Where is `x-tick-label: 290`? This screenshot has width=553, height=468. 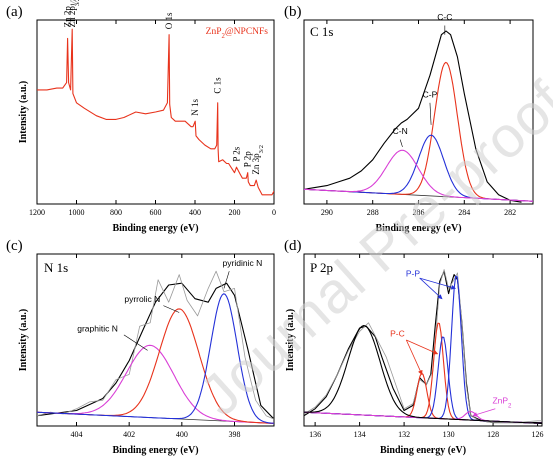
x-tick-label: 290 is located at coordinates (327, 212).